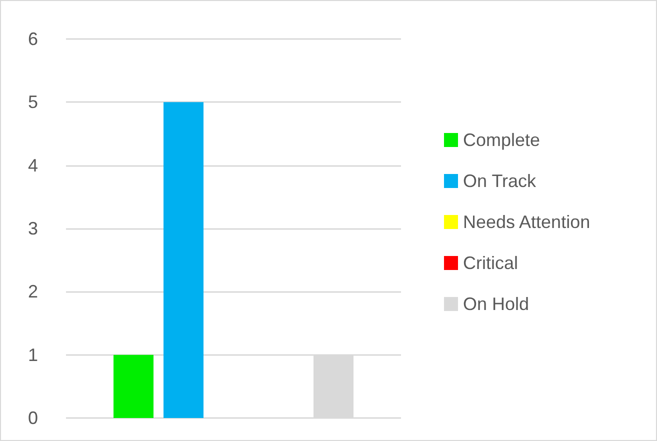  I want to click on legend-label: Needs Attention, so click(526, 222).